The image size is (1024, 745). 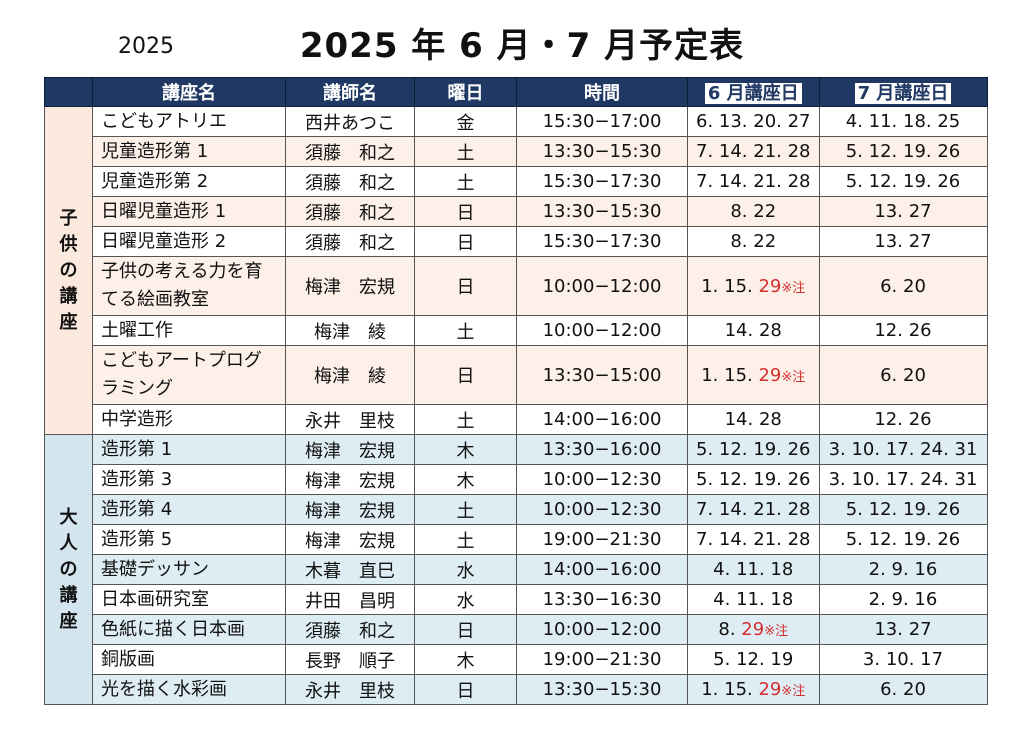 I want to click on header-course: 講座名, so click(x=189, y=92).